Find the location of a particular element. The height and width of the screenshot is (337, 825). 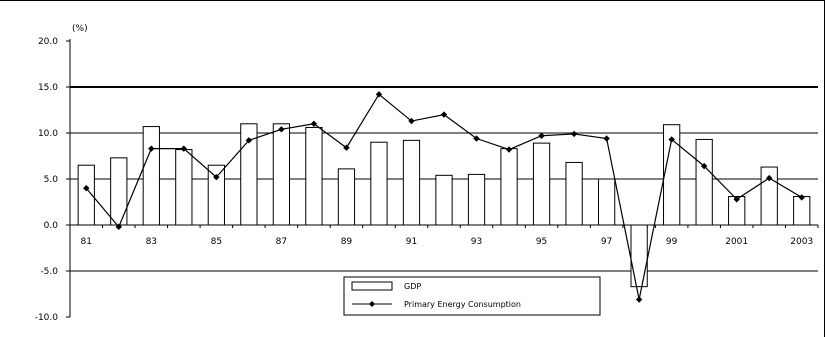

x-tick-label: 97 is located at coordinates (606, 242).